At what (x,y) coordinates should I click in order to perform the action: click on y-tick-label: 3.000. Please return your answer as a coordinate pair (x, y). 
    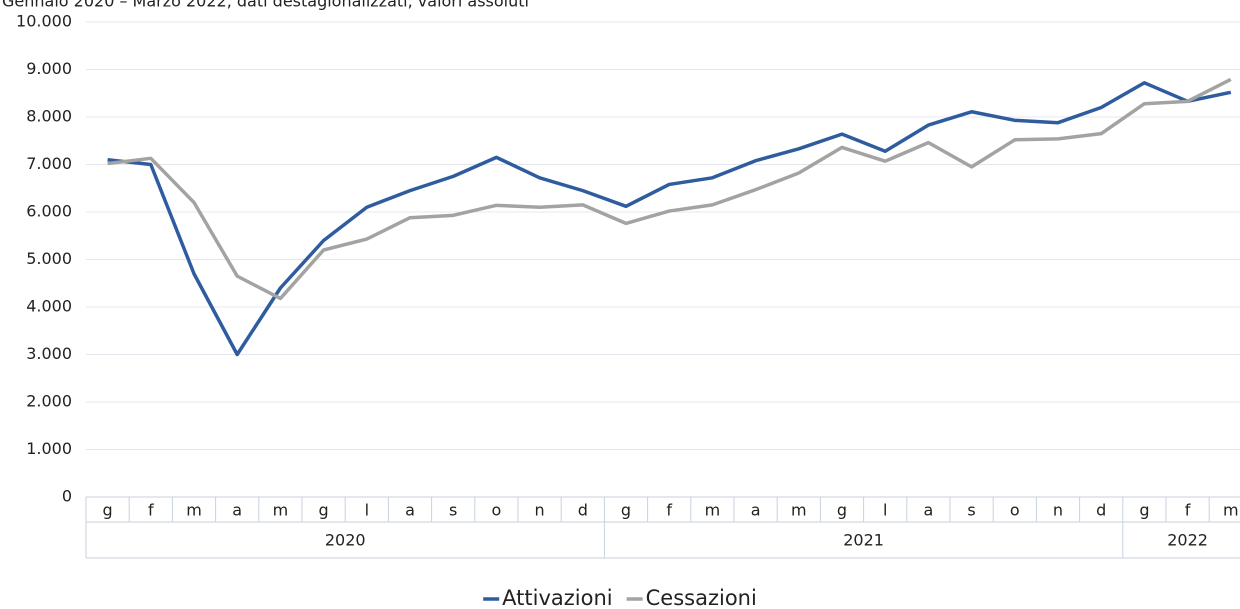
    Looking at the image, I should click on (49, 353).